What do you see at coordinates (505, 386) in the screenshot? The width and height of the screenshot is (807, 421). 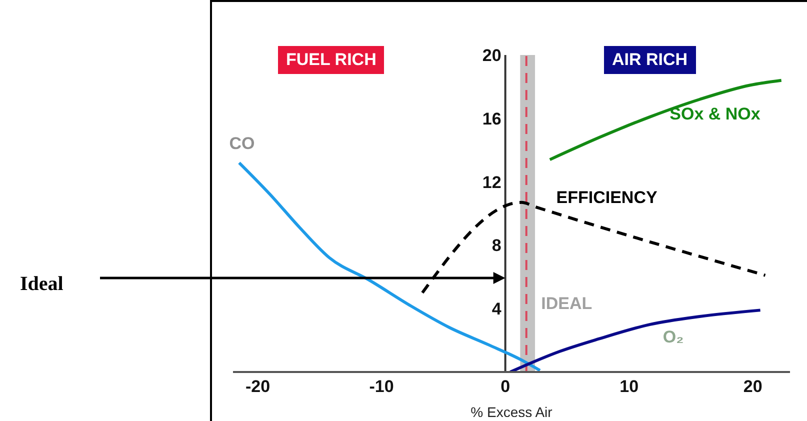 I see `x-tick-label: 0` at bounding box center [505, 386].